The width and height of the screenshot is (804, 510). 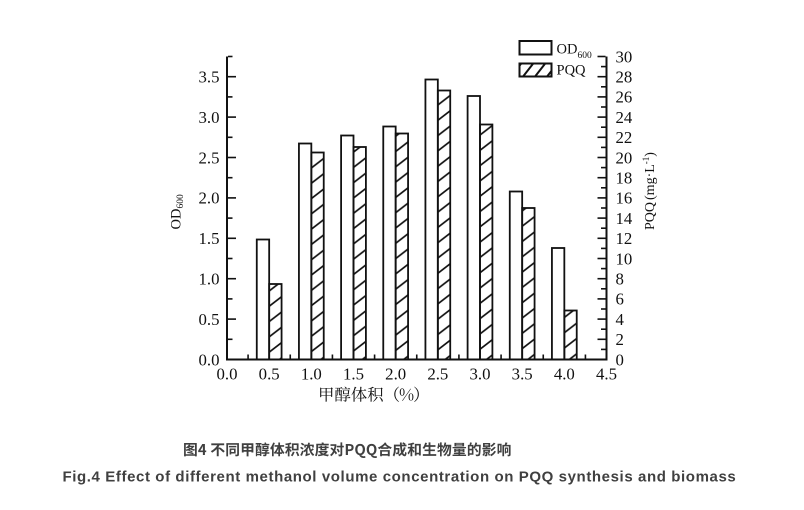 I want to click on svg-text: 24, so click(x=624, y=117).